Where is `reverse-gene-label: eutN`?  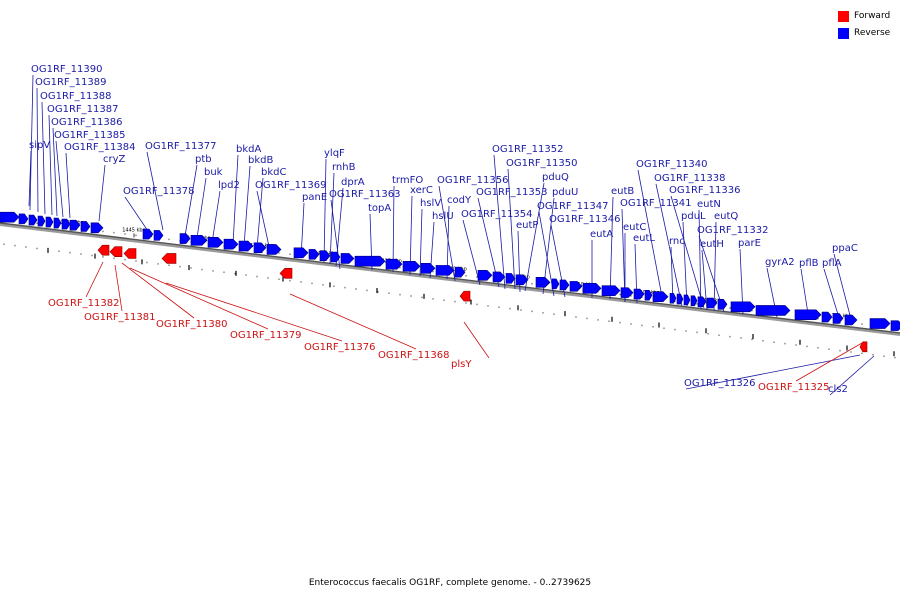 reverse-gene-label: eutN is located at coordinates (709, 204).